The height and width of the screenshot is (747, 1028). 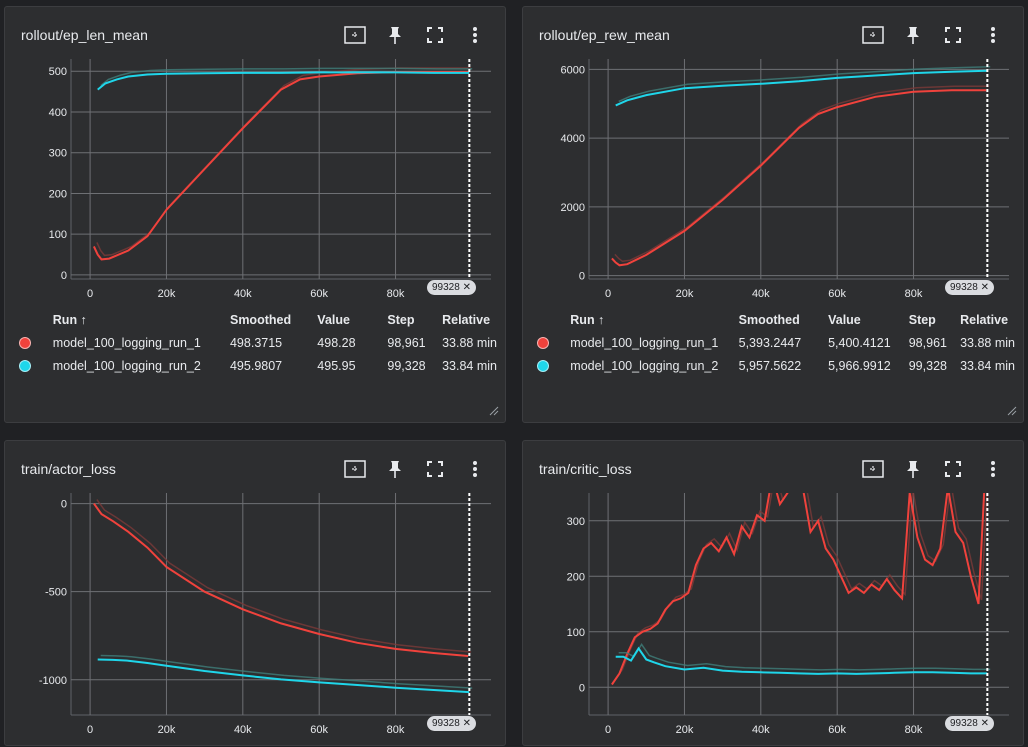 I want to click on legend-run-name: model_100_logging_run_1, so click(x=126, y=342).